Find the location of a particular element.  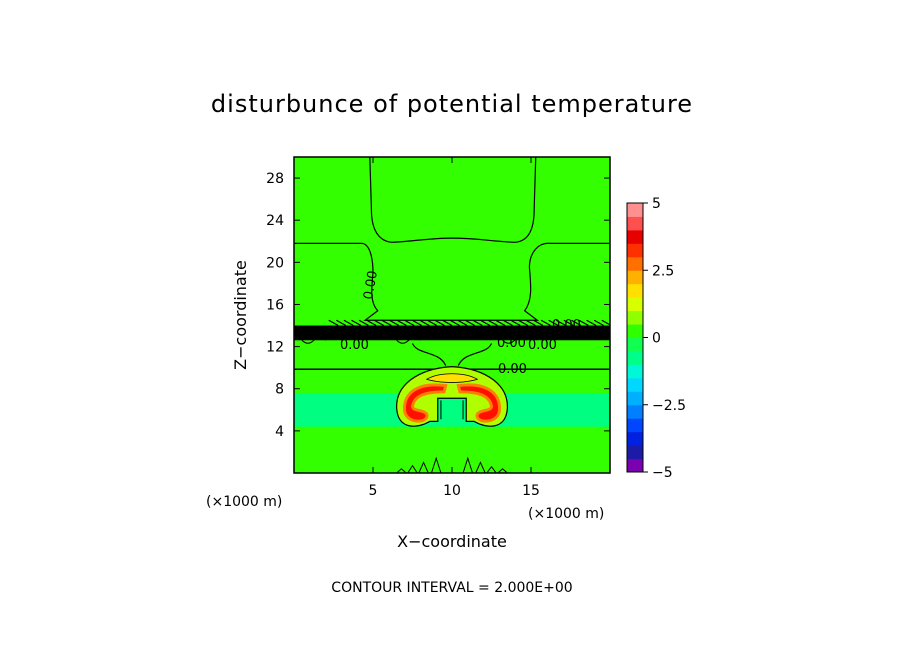

thermal-warm-ring-left is located at coordinates (425, 403).